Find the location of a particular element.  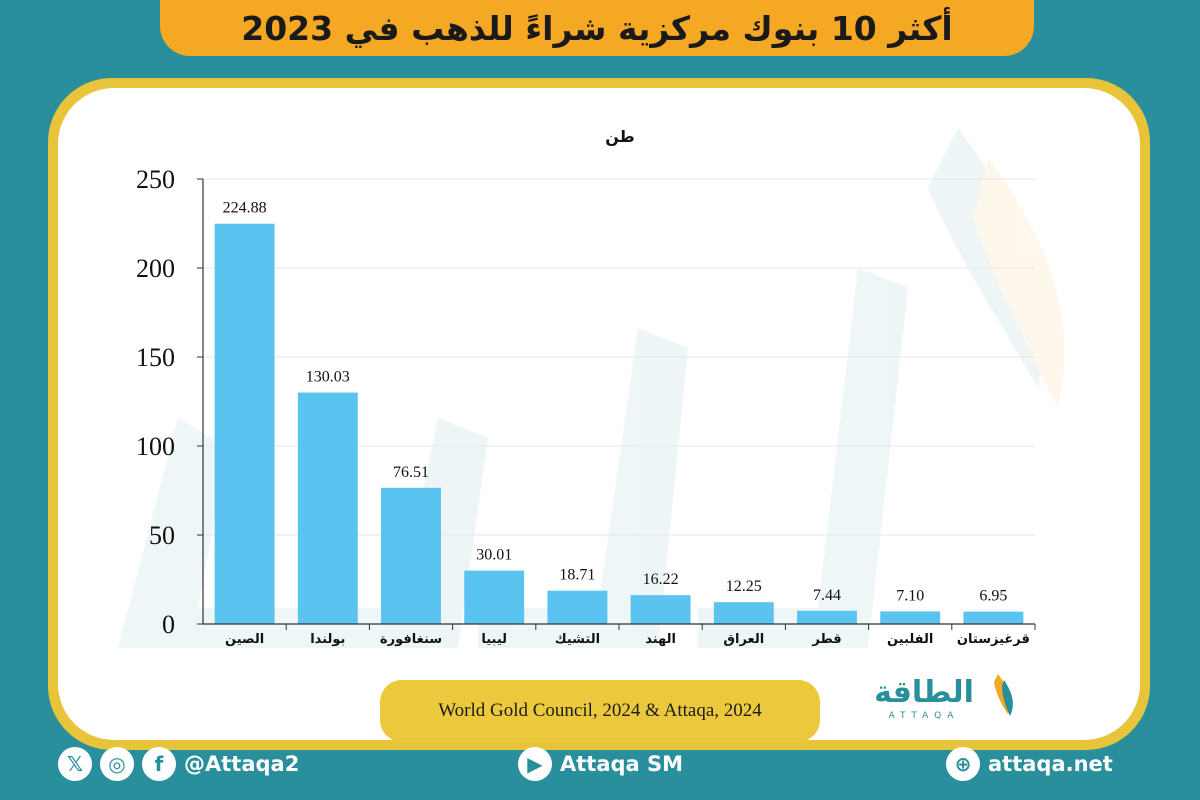

x-tick-label: ليبيا is located at coordinates (494, 639).